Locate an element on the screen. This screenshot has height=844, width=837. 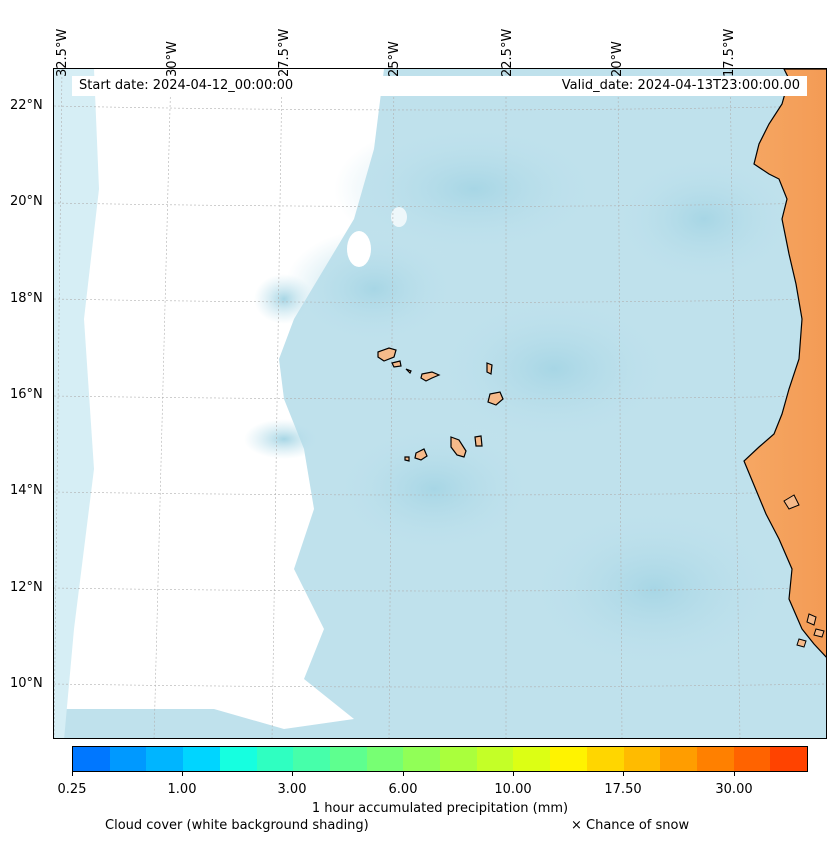
lon-label-17-5w: 17.5°W is located at coordinates (729, 52).